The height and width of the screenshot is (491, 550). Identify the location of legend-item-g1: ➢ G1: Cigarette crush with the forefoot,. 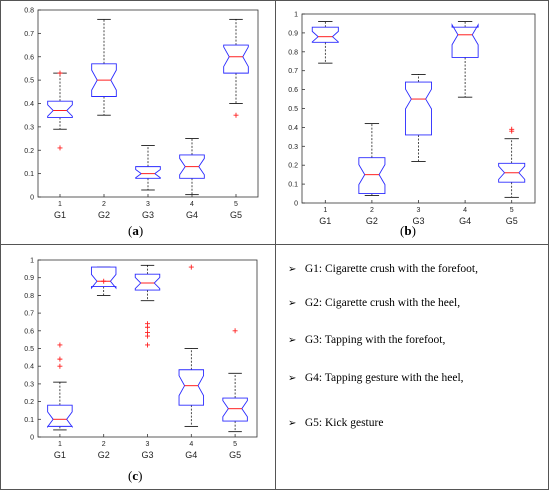
(383, 269).